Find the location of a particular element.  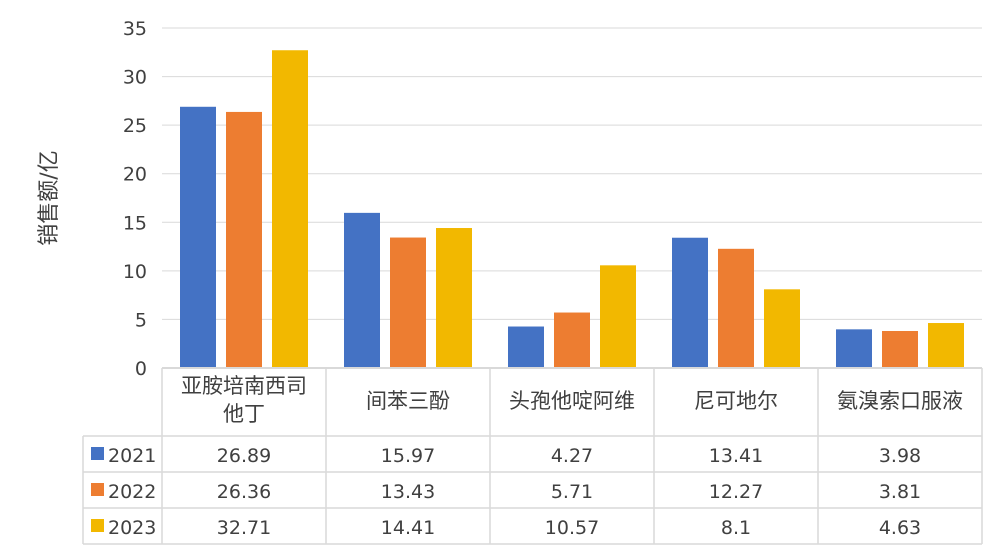

category-label: 他丁 is located at coordinates (244, 414).